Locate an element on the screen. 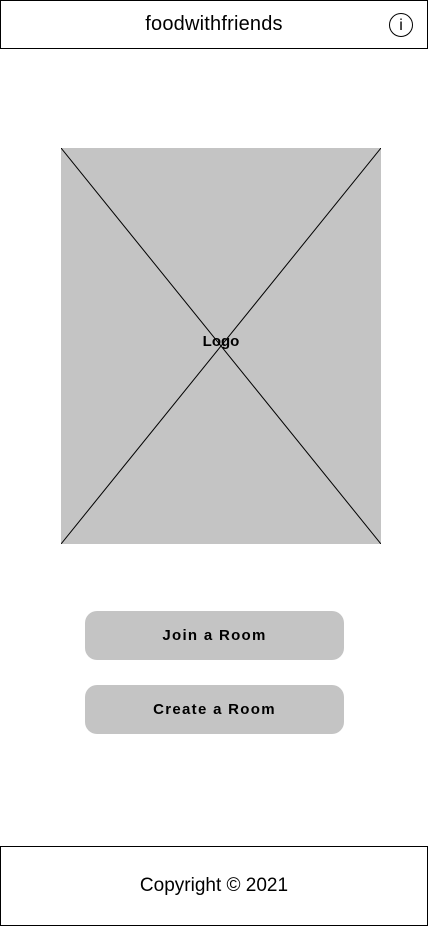 This screenshot has width=428, height=926. info-button: i is located at coordinates (401, 25).